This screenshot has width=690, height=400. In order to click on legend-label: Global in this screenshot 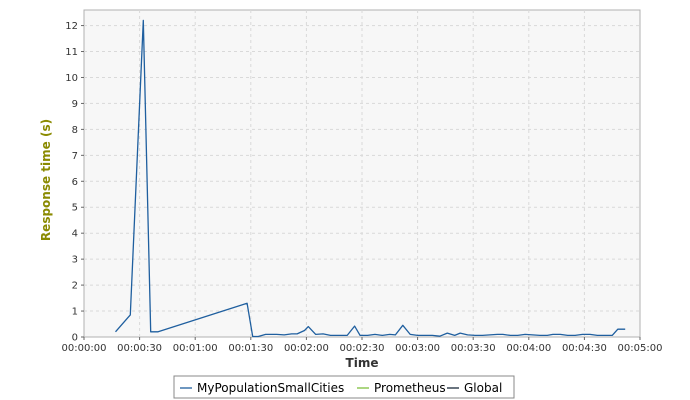, I will do `click(483, 388)`.